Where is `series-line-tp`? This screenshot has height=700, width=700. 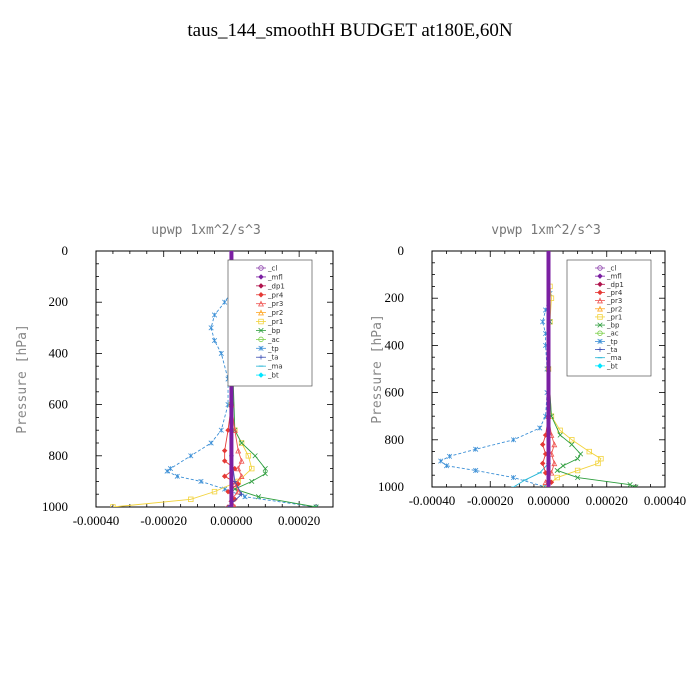 series-line-tp is located at coordinates (495, 390).